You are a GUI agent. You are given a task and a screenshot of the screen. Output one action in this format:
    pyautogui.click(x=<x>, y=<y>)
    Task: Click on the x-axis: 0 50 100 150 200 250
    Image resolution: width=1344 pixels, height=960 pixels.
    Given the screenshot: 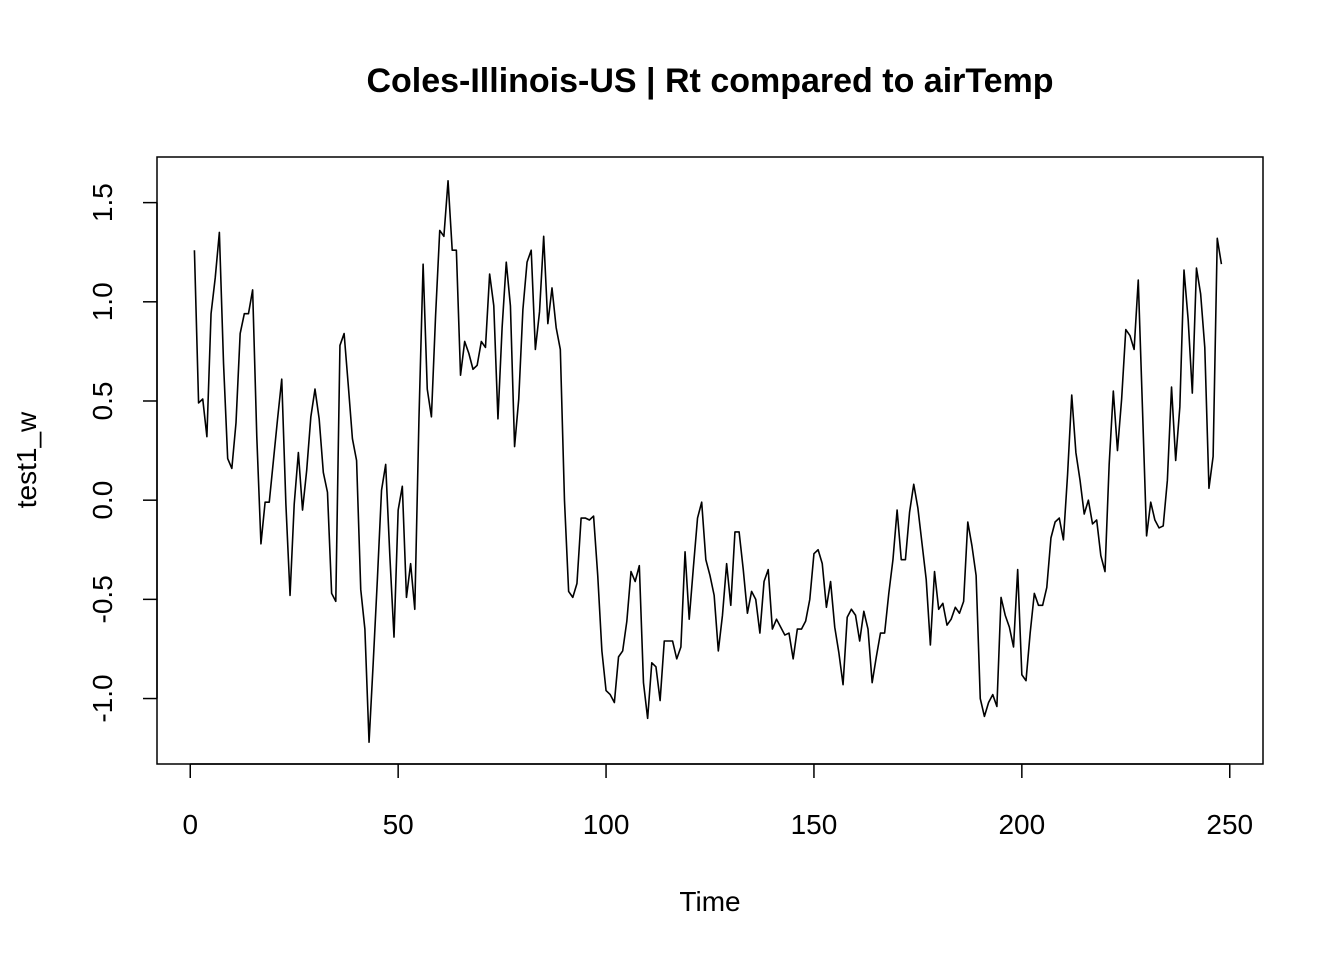 What is the action you would take?
    pyautogui.click(x=717, y=801)
    